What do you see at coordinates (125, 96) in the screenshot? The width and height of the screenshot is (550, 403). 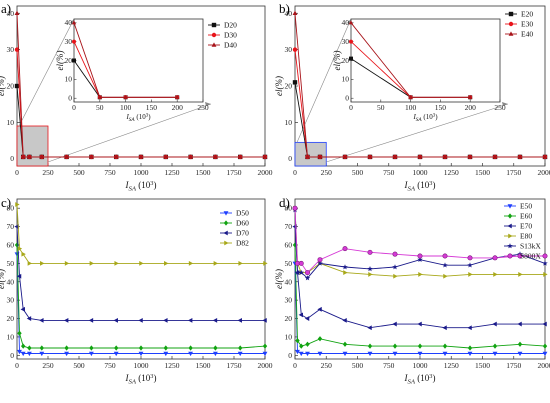 I see `panel-a-inset-data-point` at bounding box center [125, 96].